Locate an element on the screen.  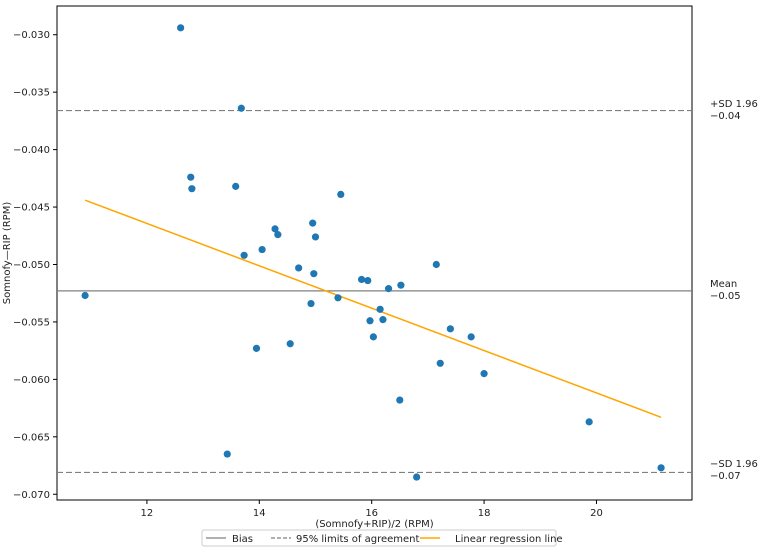
mean-label: Mean −0.05 is located at coordinates (725, 290).